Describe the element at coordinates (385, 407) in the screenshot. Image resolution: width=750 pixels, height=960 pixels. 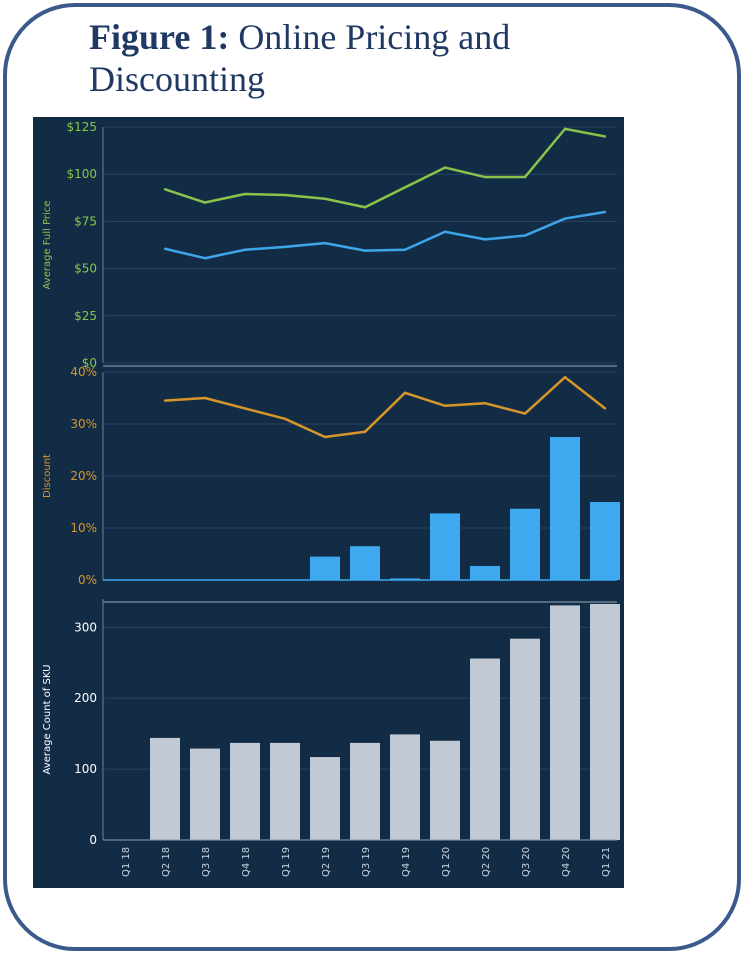
I see `discount-series-line` at that location.